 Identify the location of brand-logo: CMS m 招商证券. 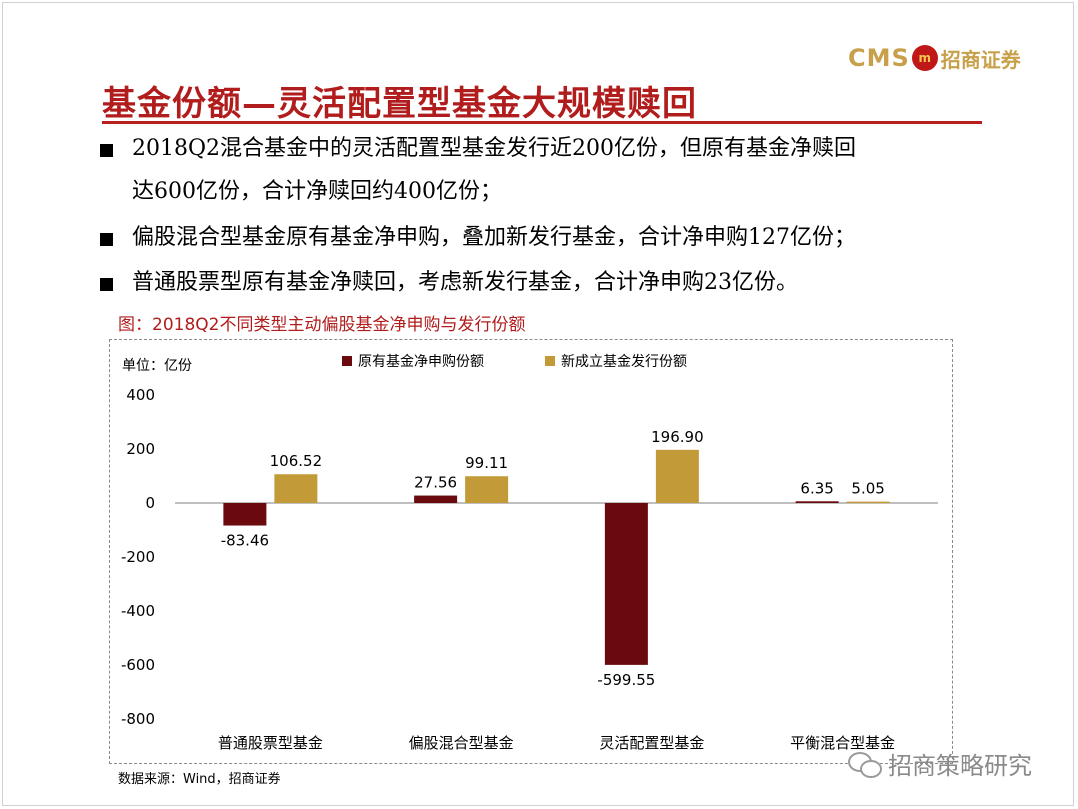
(934, 58).